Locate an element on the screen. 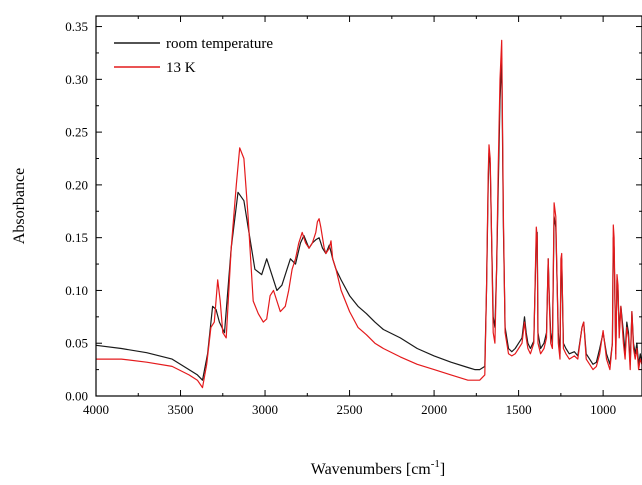  y-tick-label: 0.05 is located at coordinates (76, 343).